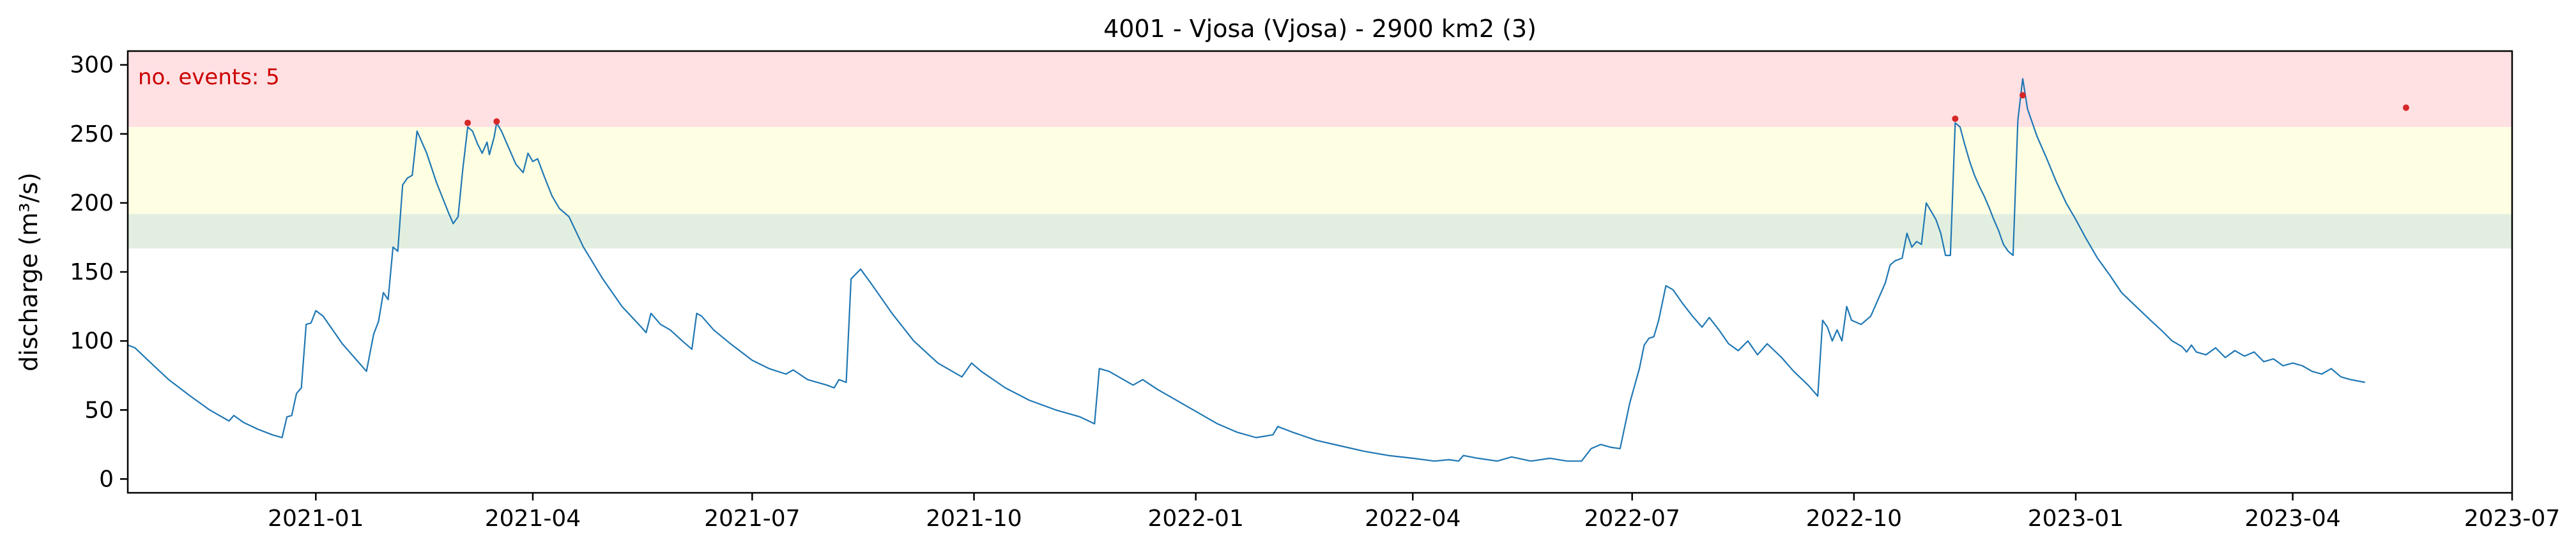 The image size is (2576, 556). I want to click on x-tick-label: 2021-01, so click(316, 519).